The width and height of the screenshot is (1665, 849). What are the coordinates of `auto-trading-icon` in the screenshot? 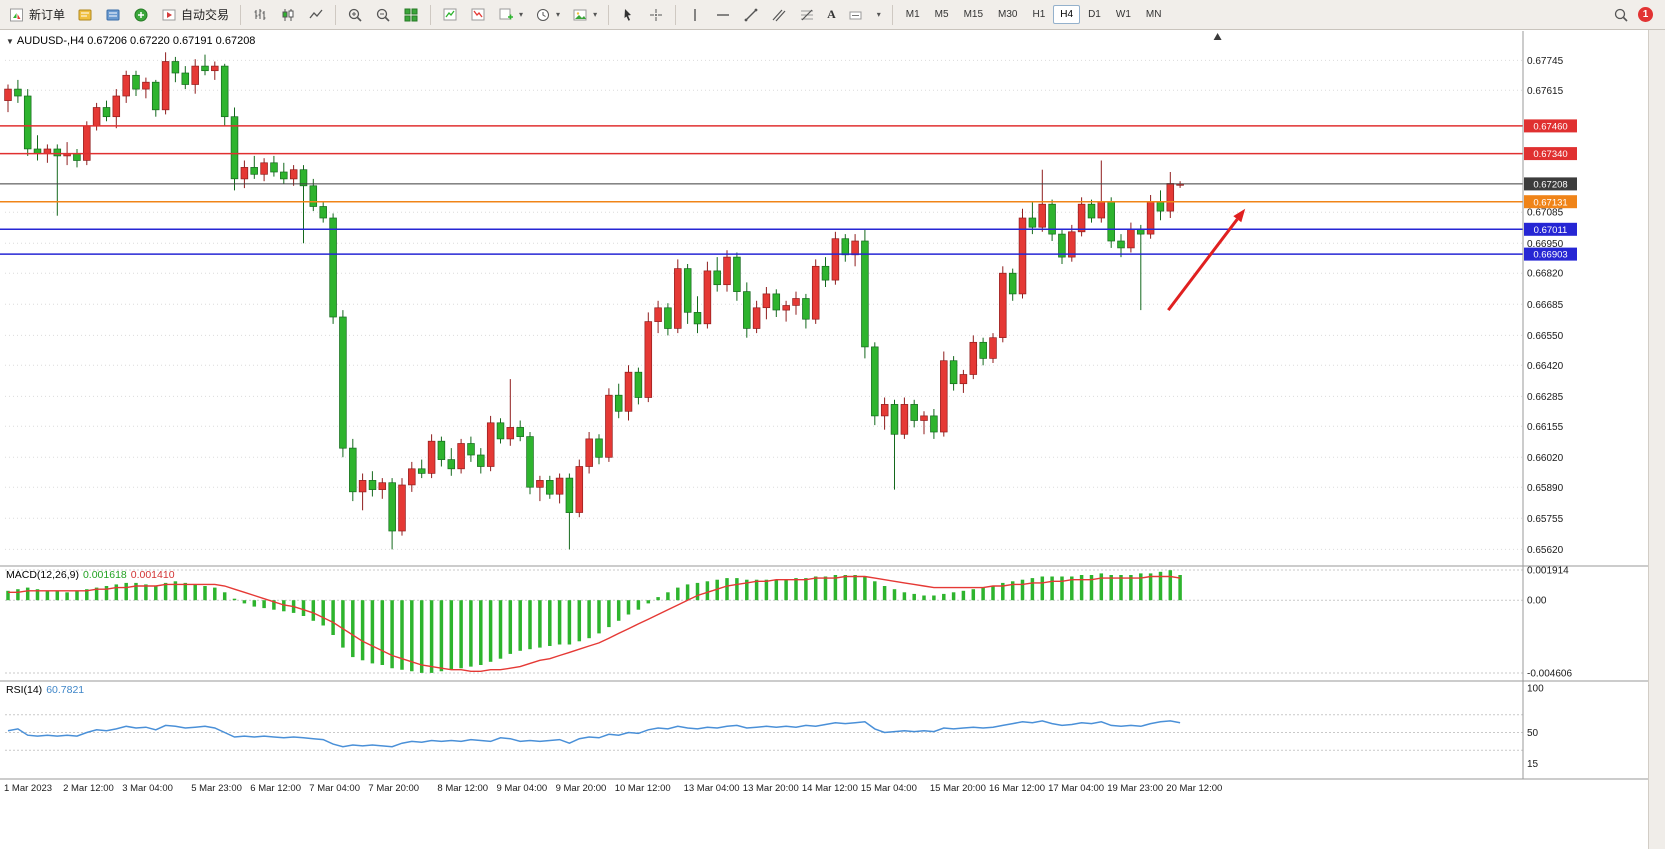 It's located at (169, 14).